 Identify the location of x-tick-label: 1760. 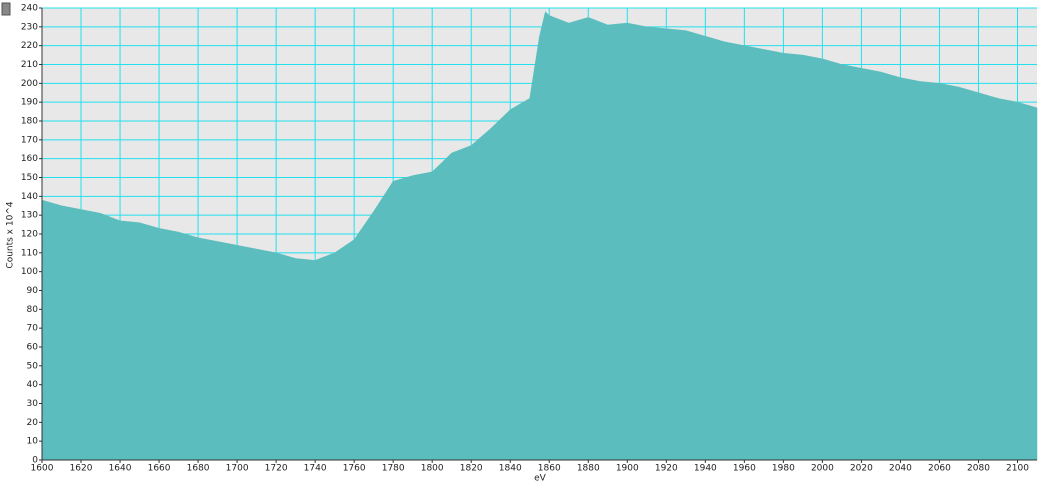
(354, 469).